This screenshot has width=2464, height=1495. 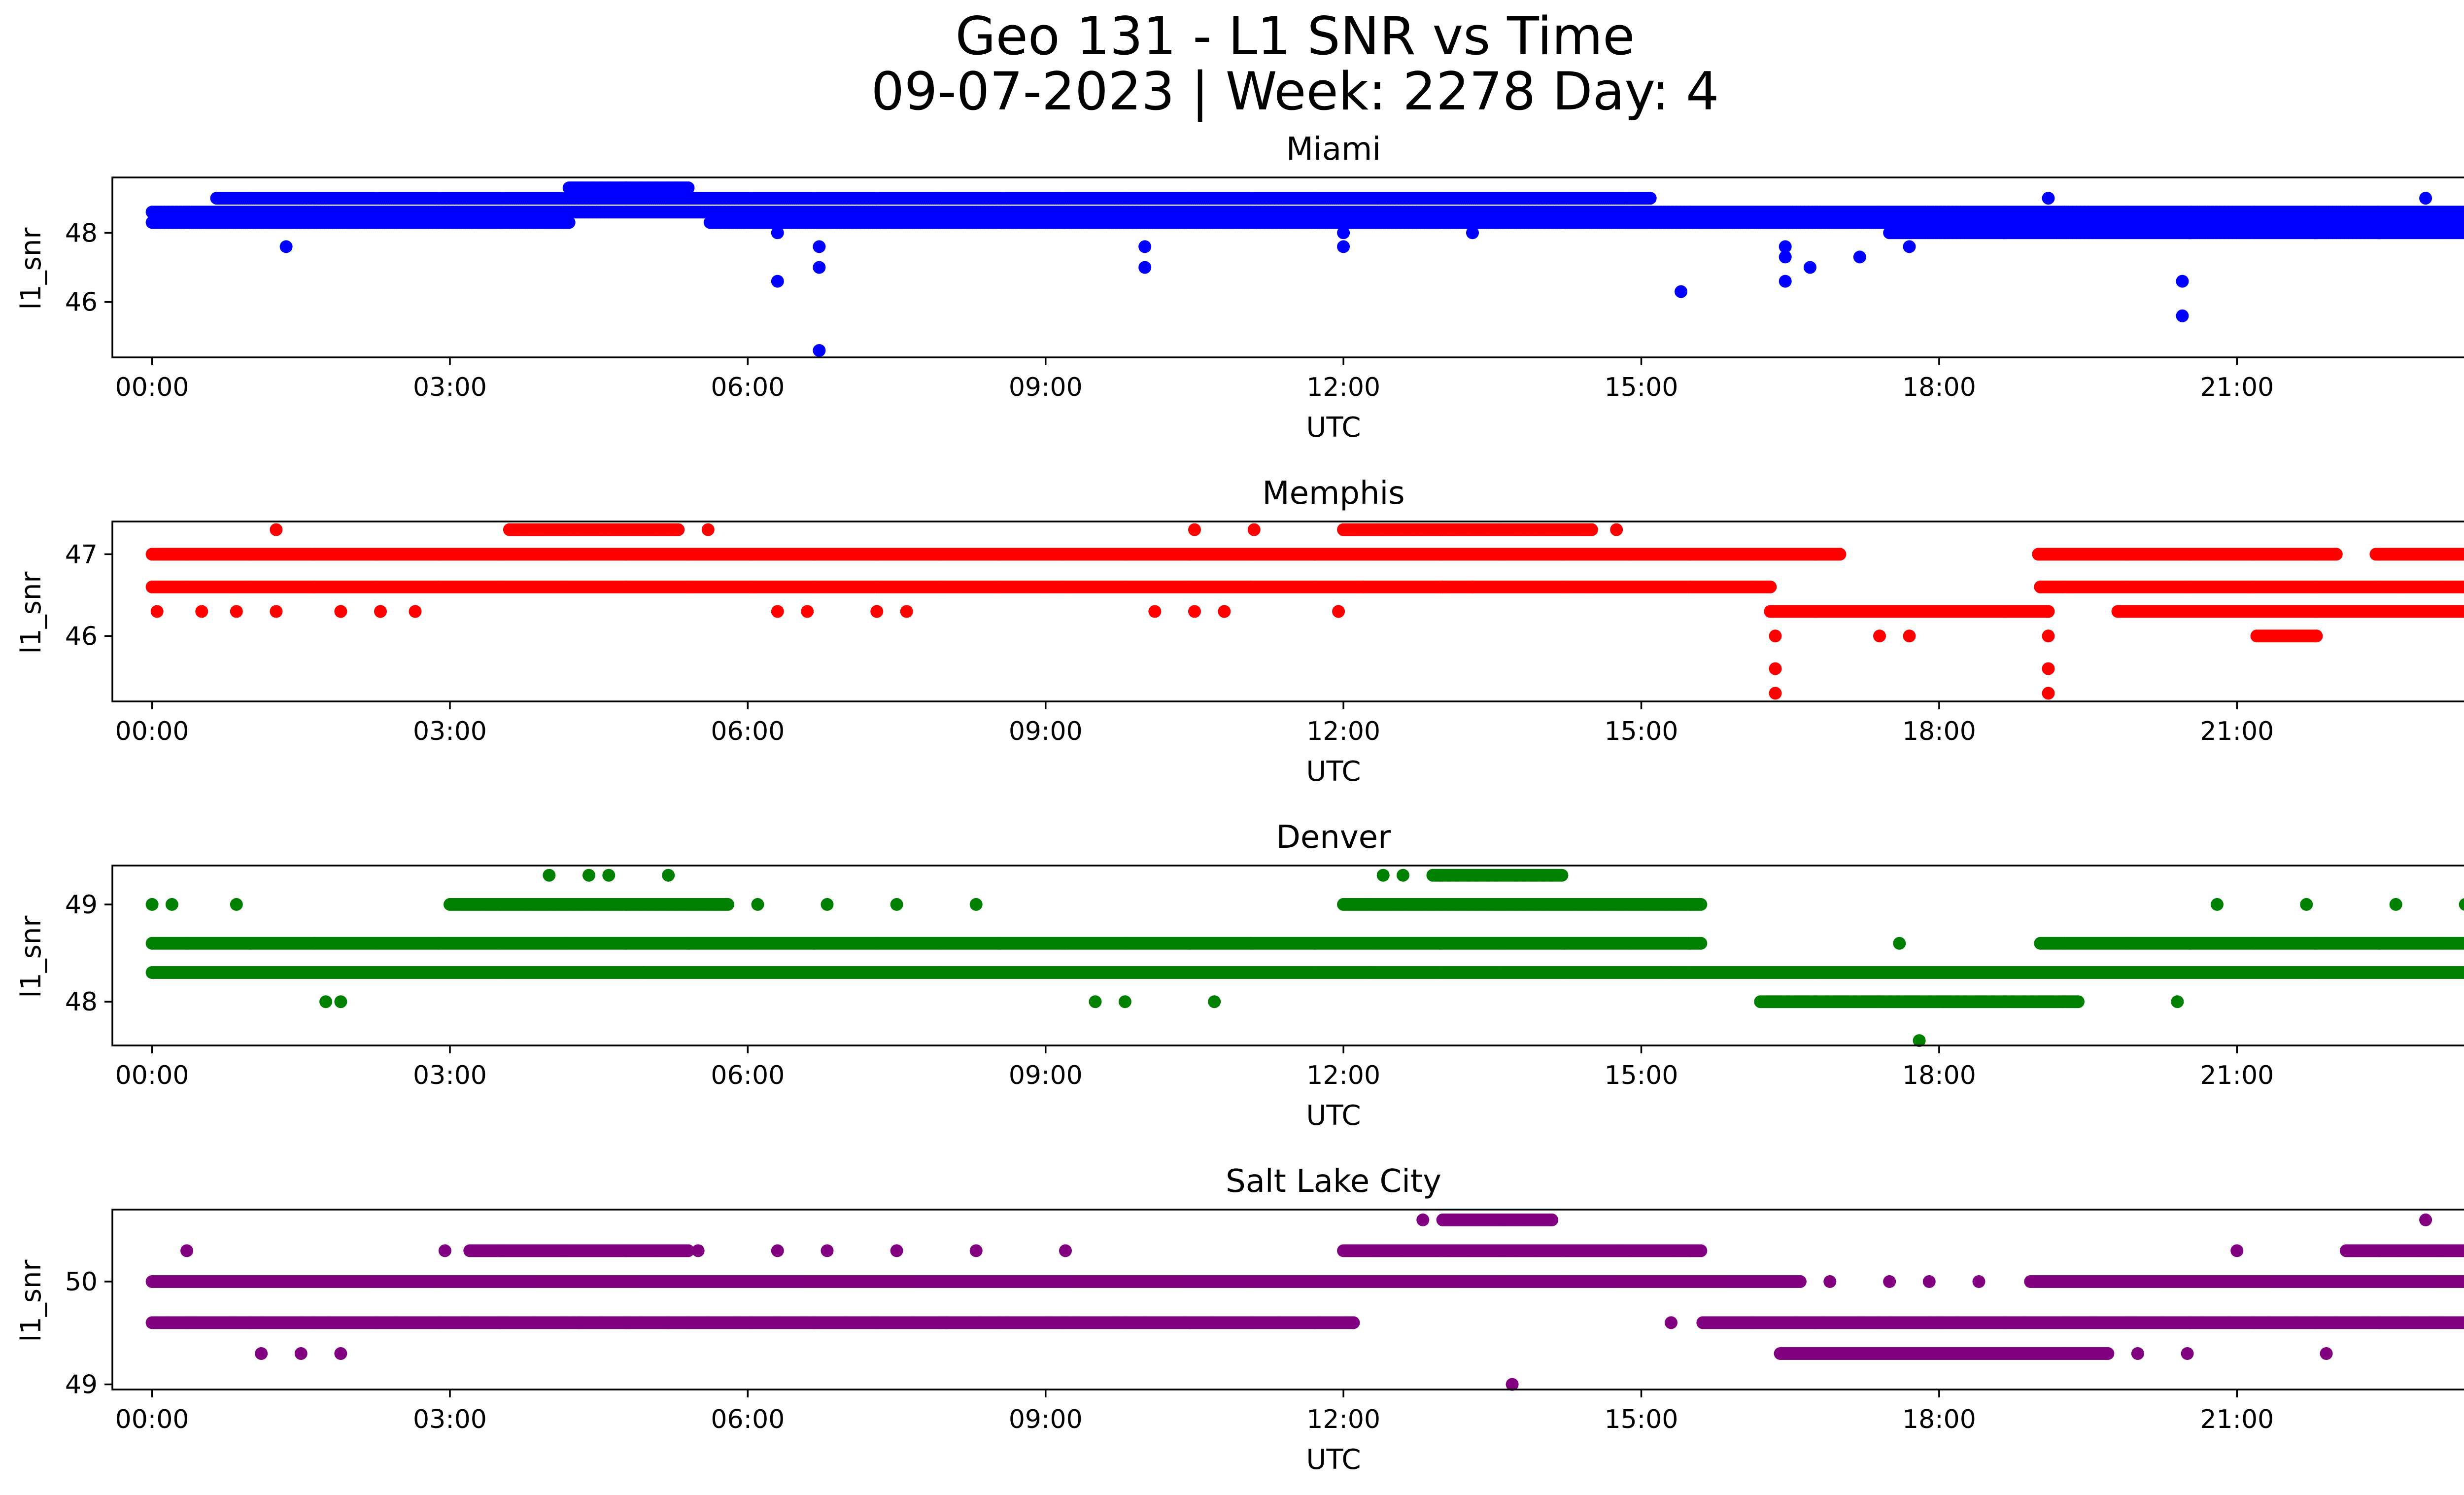 I want to click on x-tick-label: 12:00, so click(x=1343, y=387).